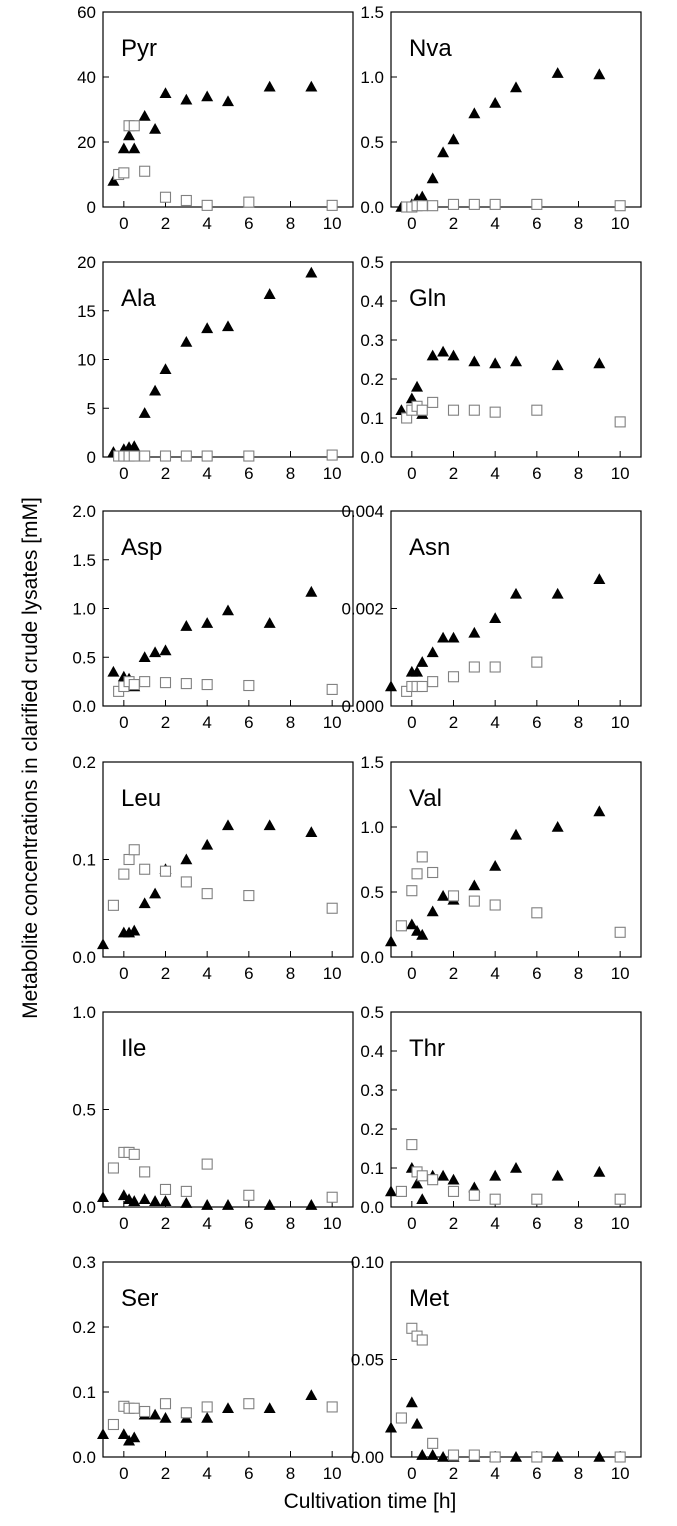 The image size is (677, 1526). Describe the element at coordinates (362, 609) in the screenshot. I see `y-tick-label: 0.002` at that location.